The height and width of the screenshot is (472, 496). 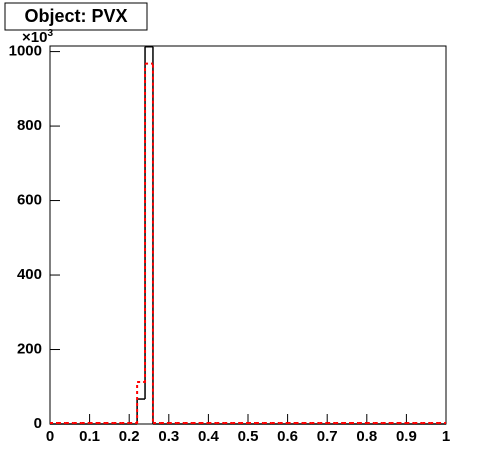 What do you see at coordinates (209, 436) in the screenshot?
I see `x-tick-label: 0.4` at bounding box center [209, 436].